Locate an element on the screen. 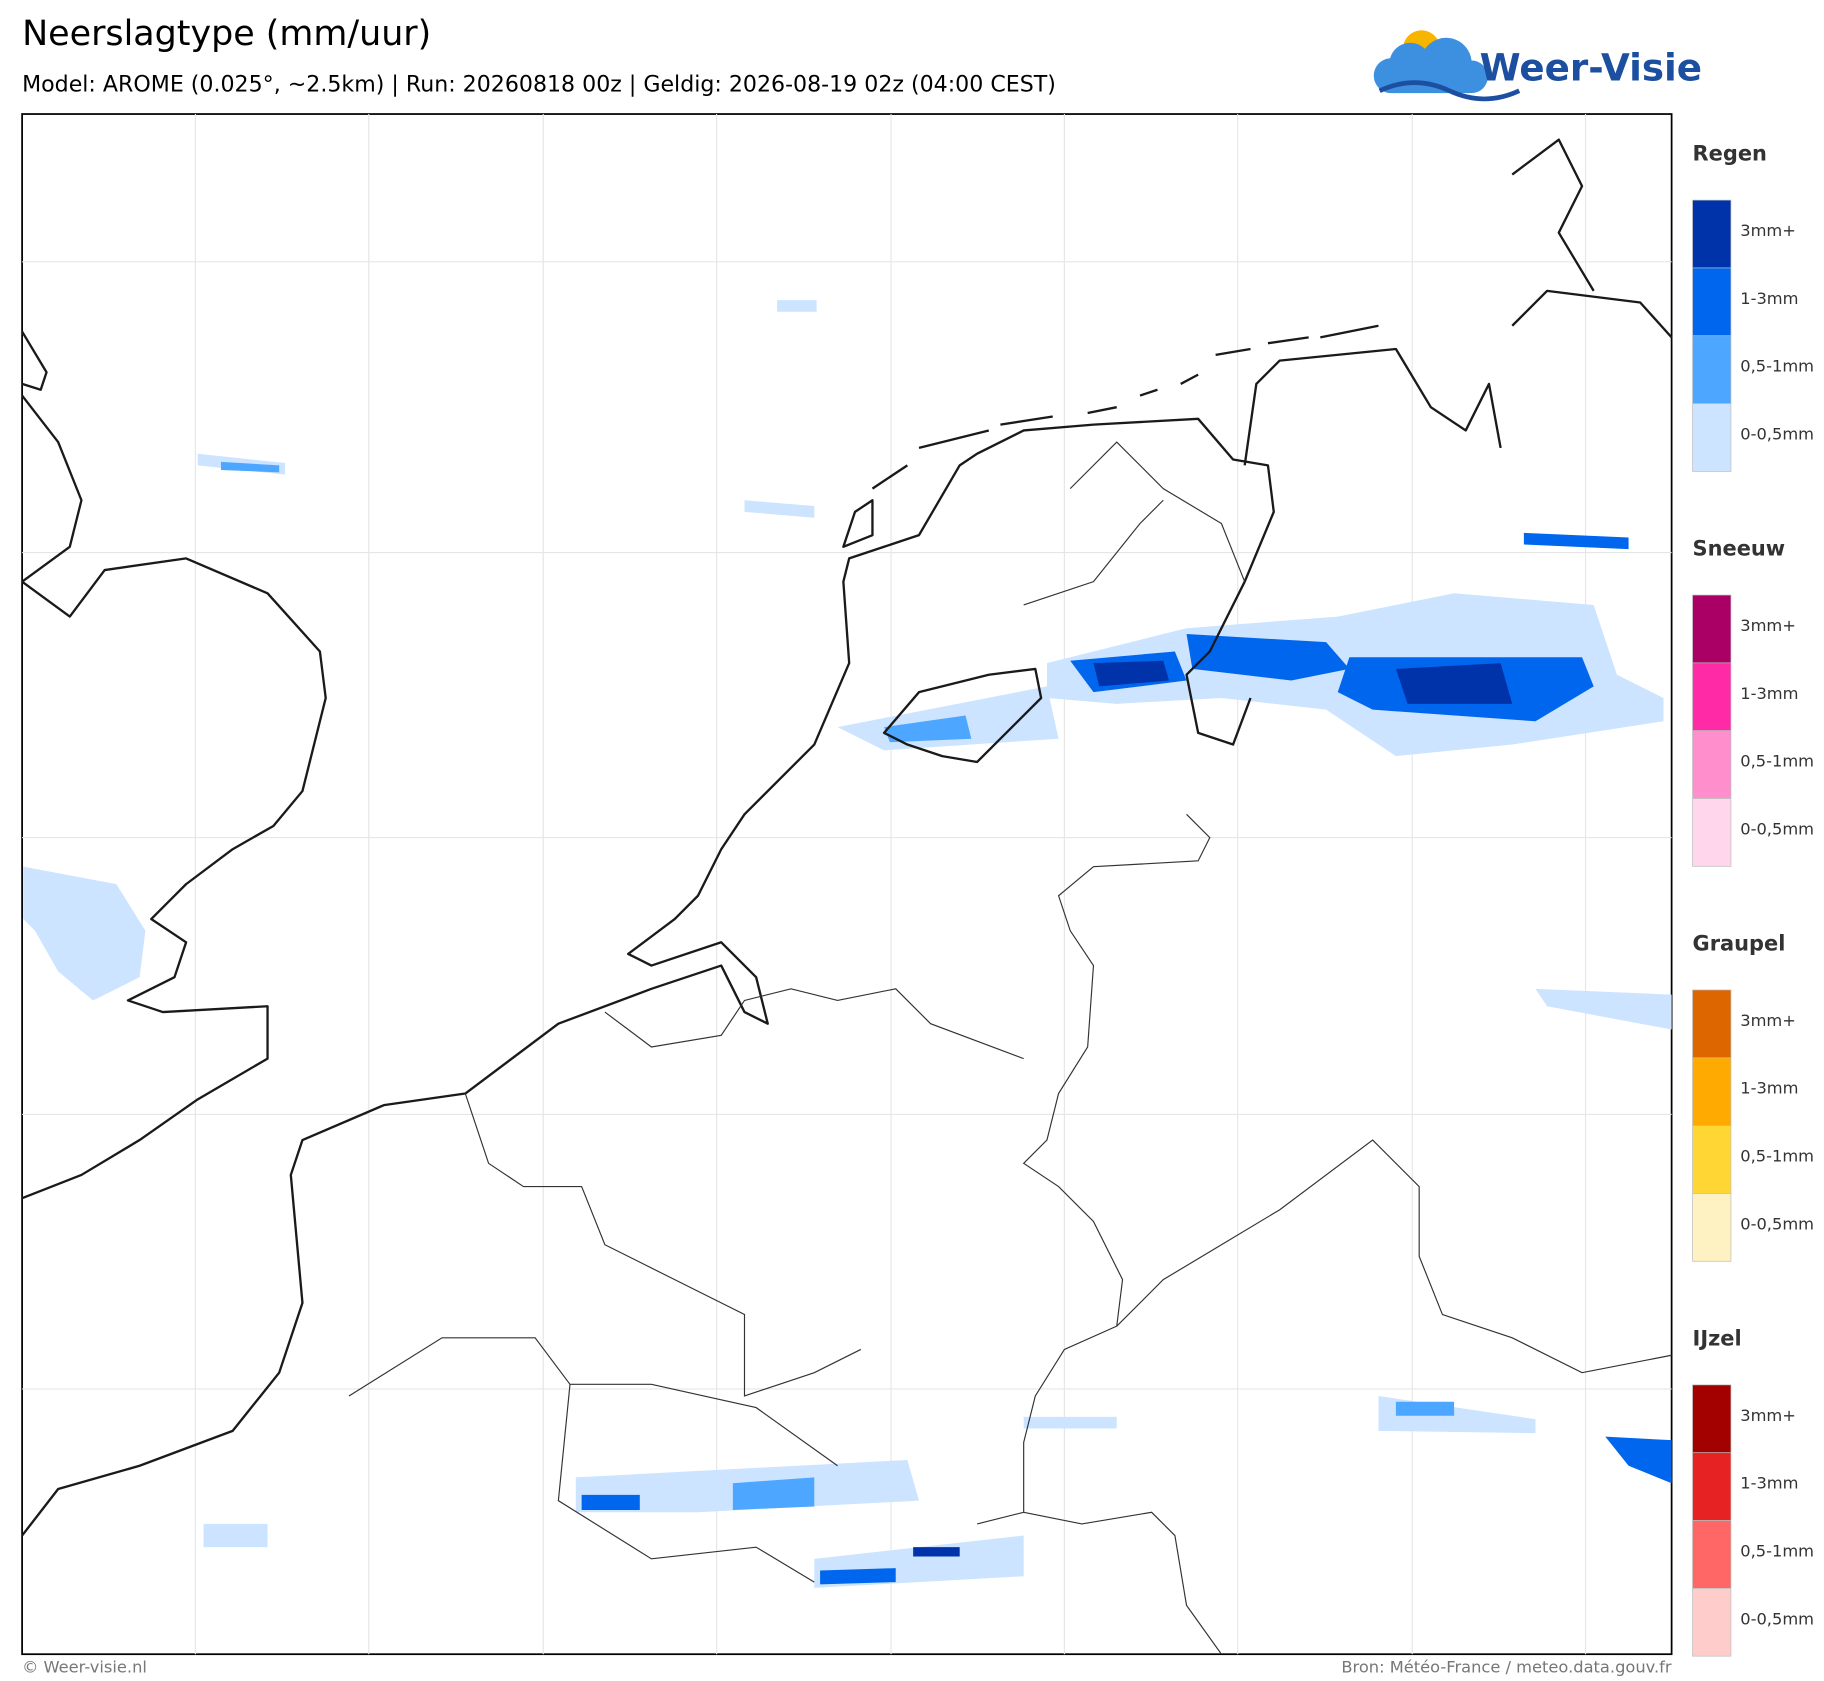 This screenshot has width=1824, height=1681. logo: Weer-Visie is located at coordinates (1537, 66).